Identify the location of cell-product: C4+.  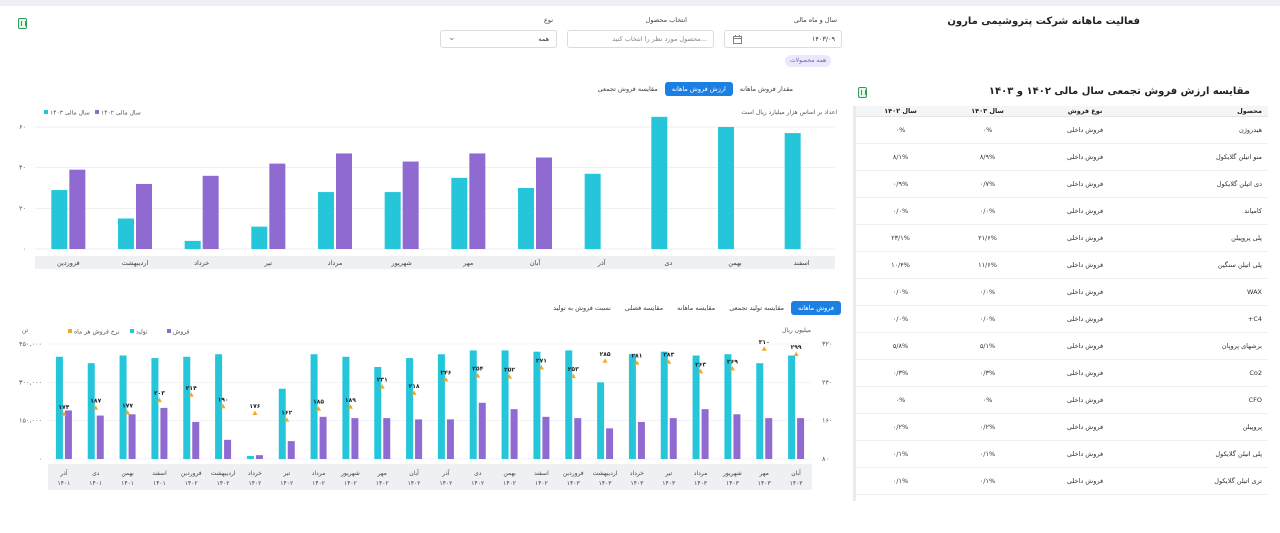
(1204, 319).